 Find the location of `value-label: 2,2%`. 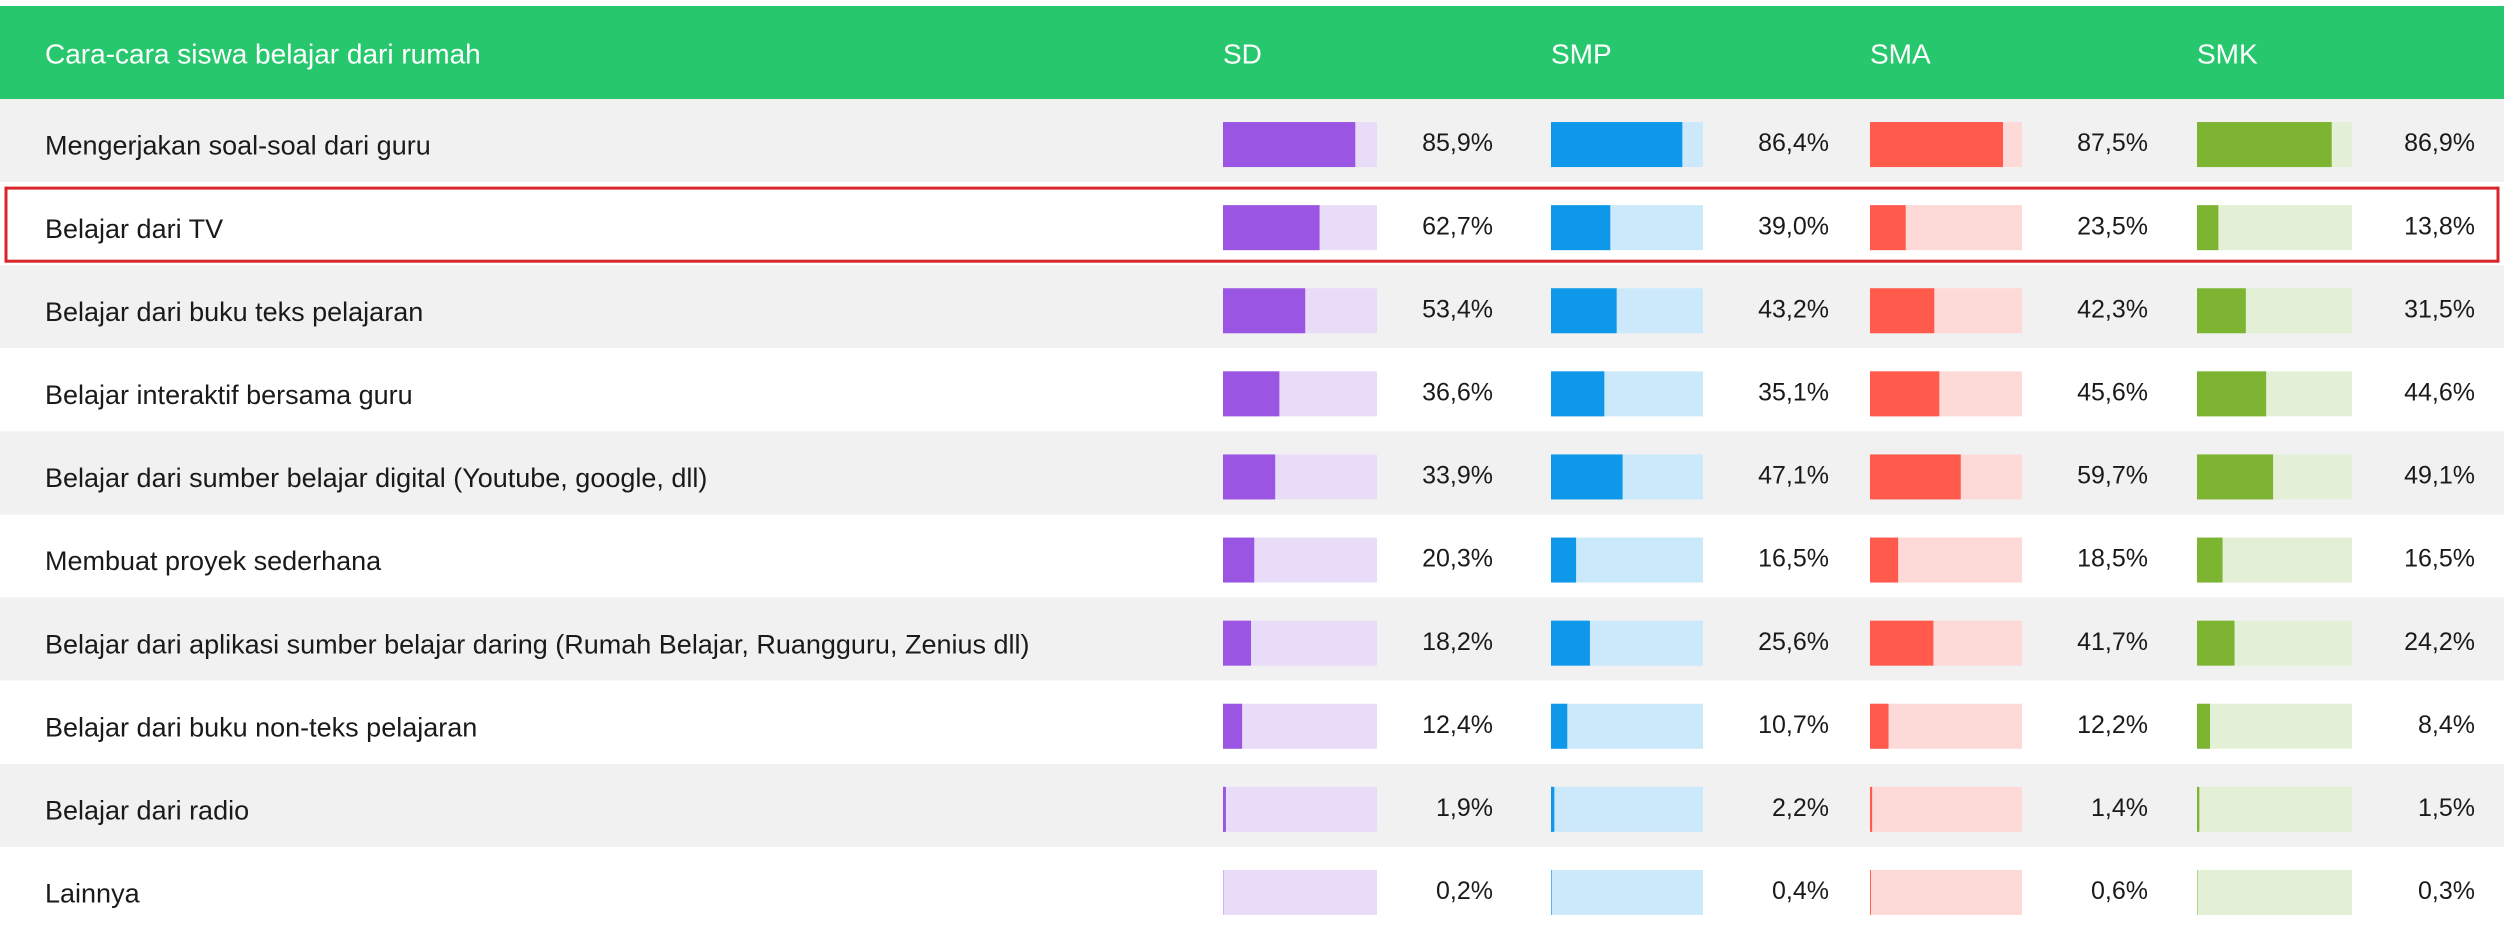

value-label: 2,2% is located at coordinates (1800, 808).